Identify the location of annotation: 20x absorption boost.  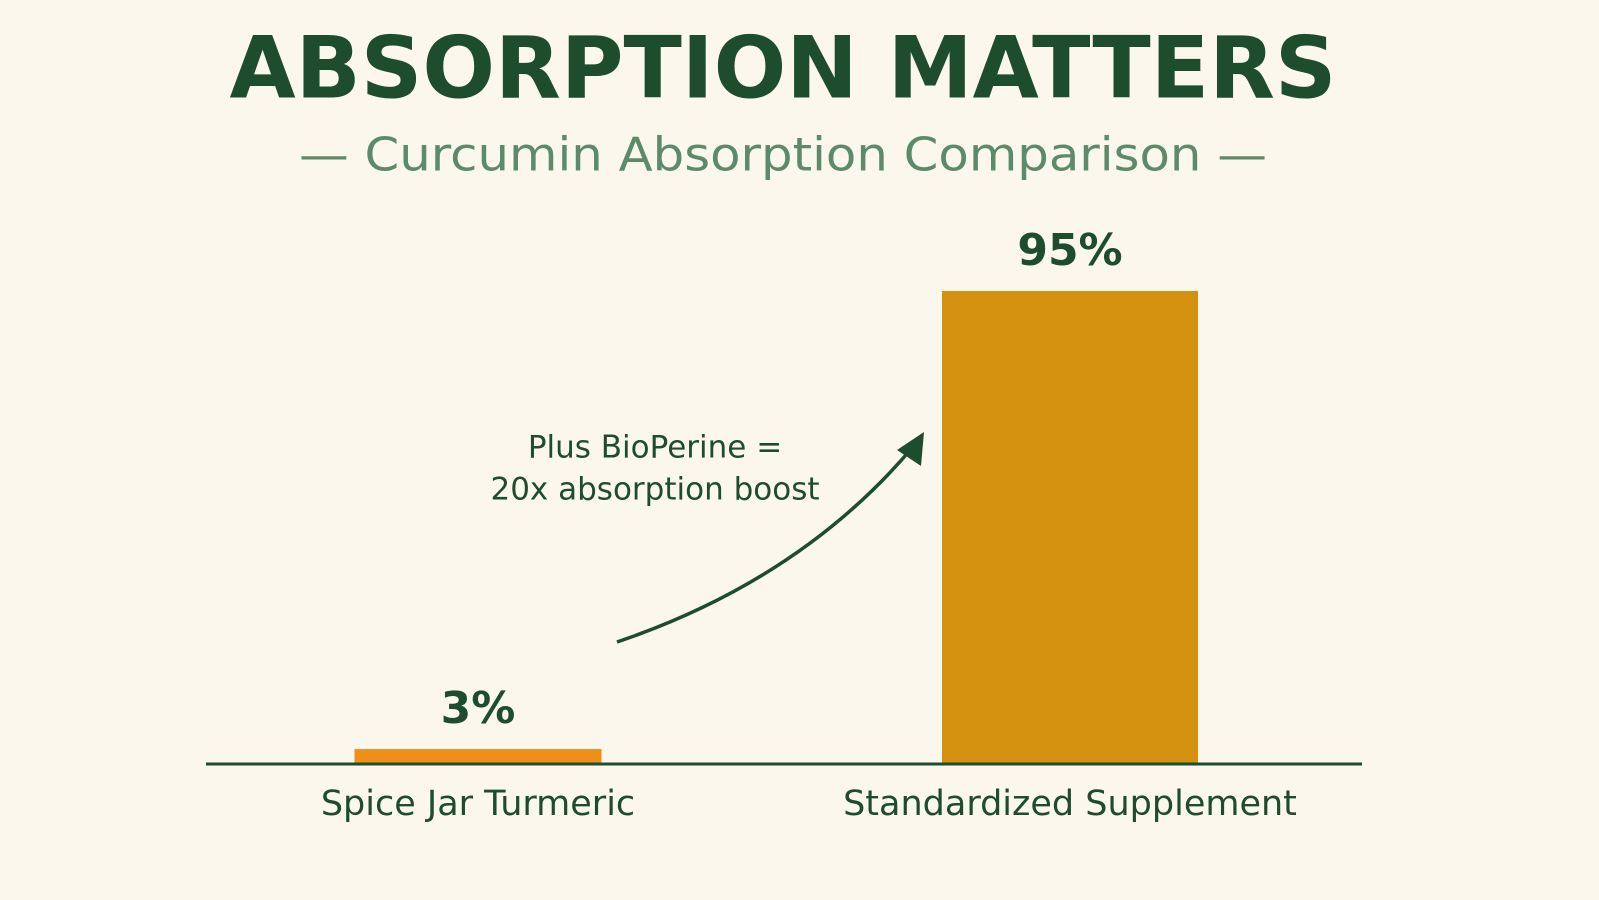
(654, 490).